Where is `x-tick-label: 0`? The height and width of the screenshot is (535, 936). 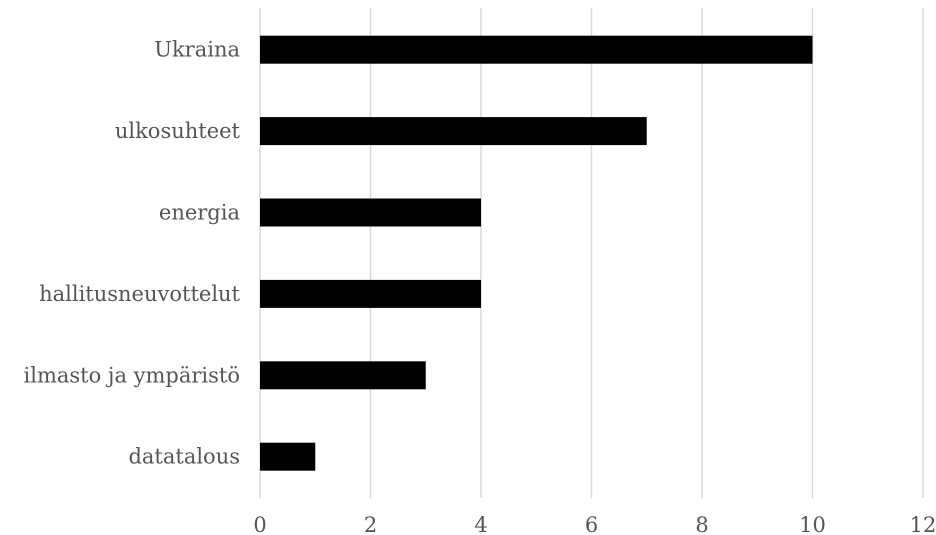 x-tick-label: 0 is located at coordinates (259, 524).